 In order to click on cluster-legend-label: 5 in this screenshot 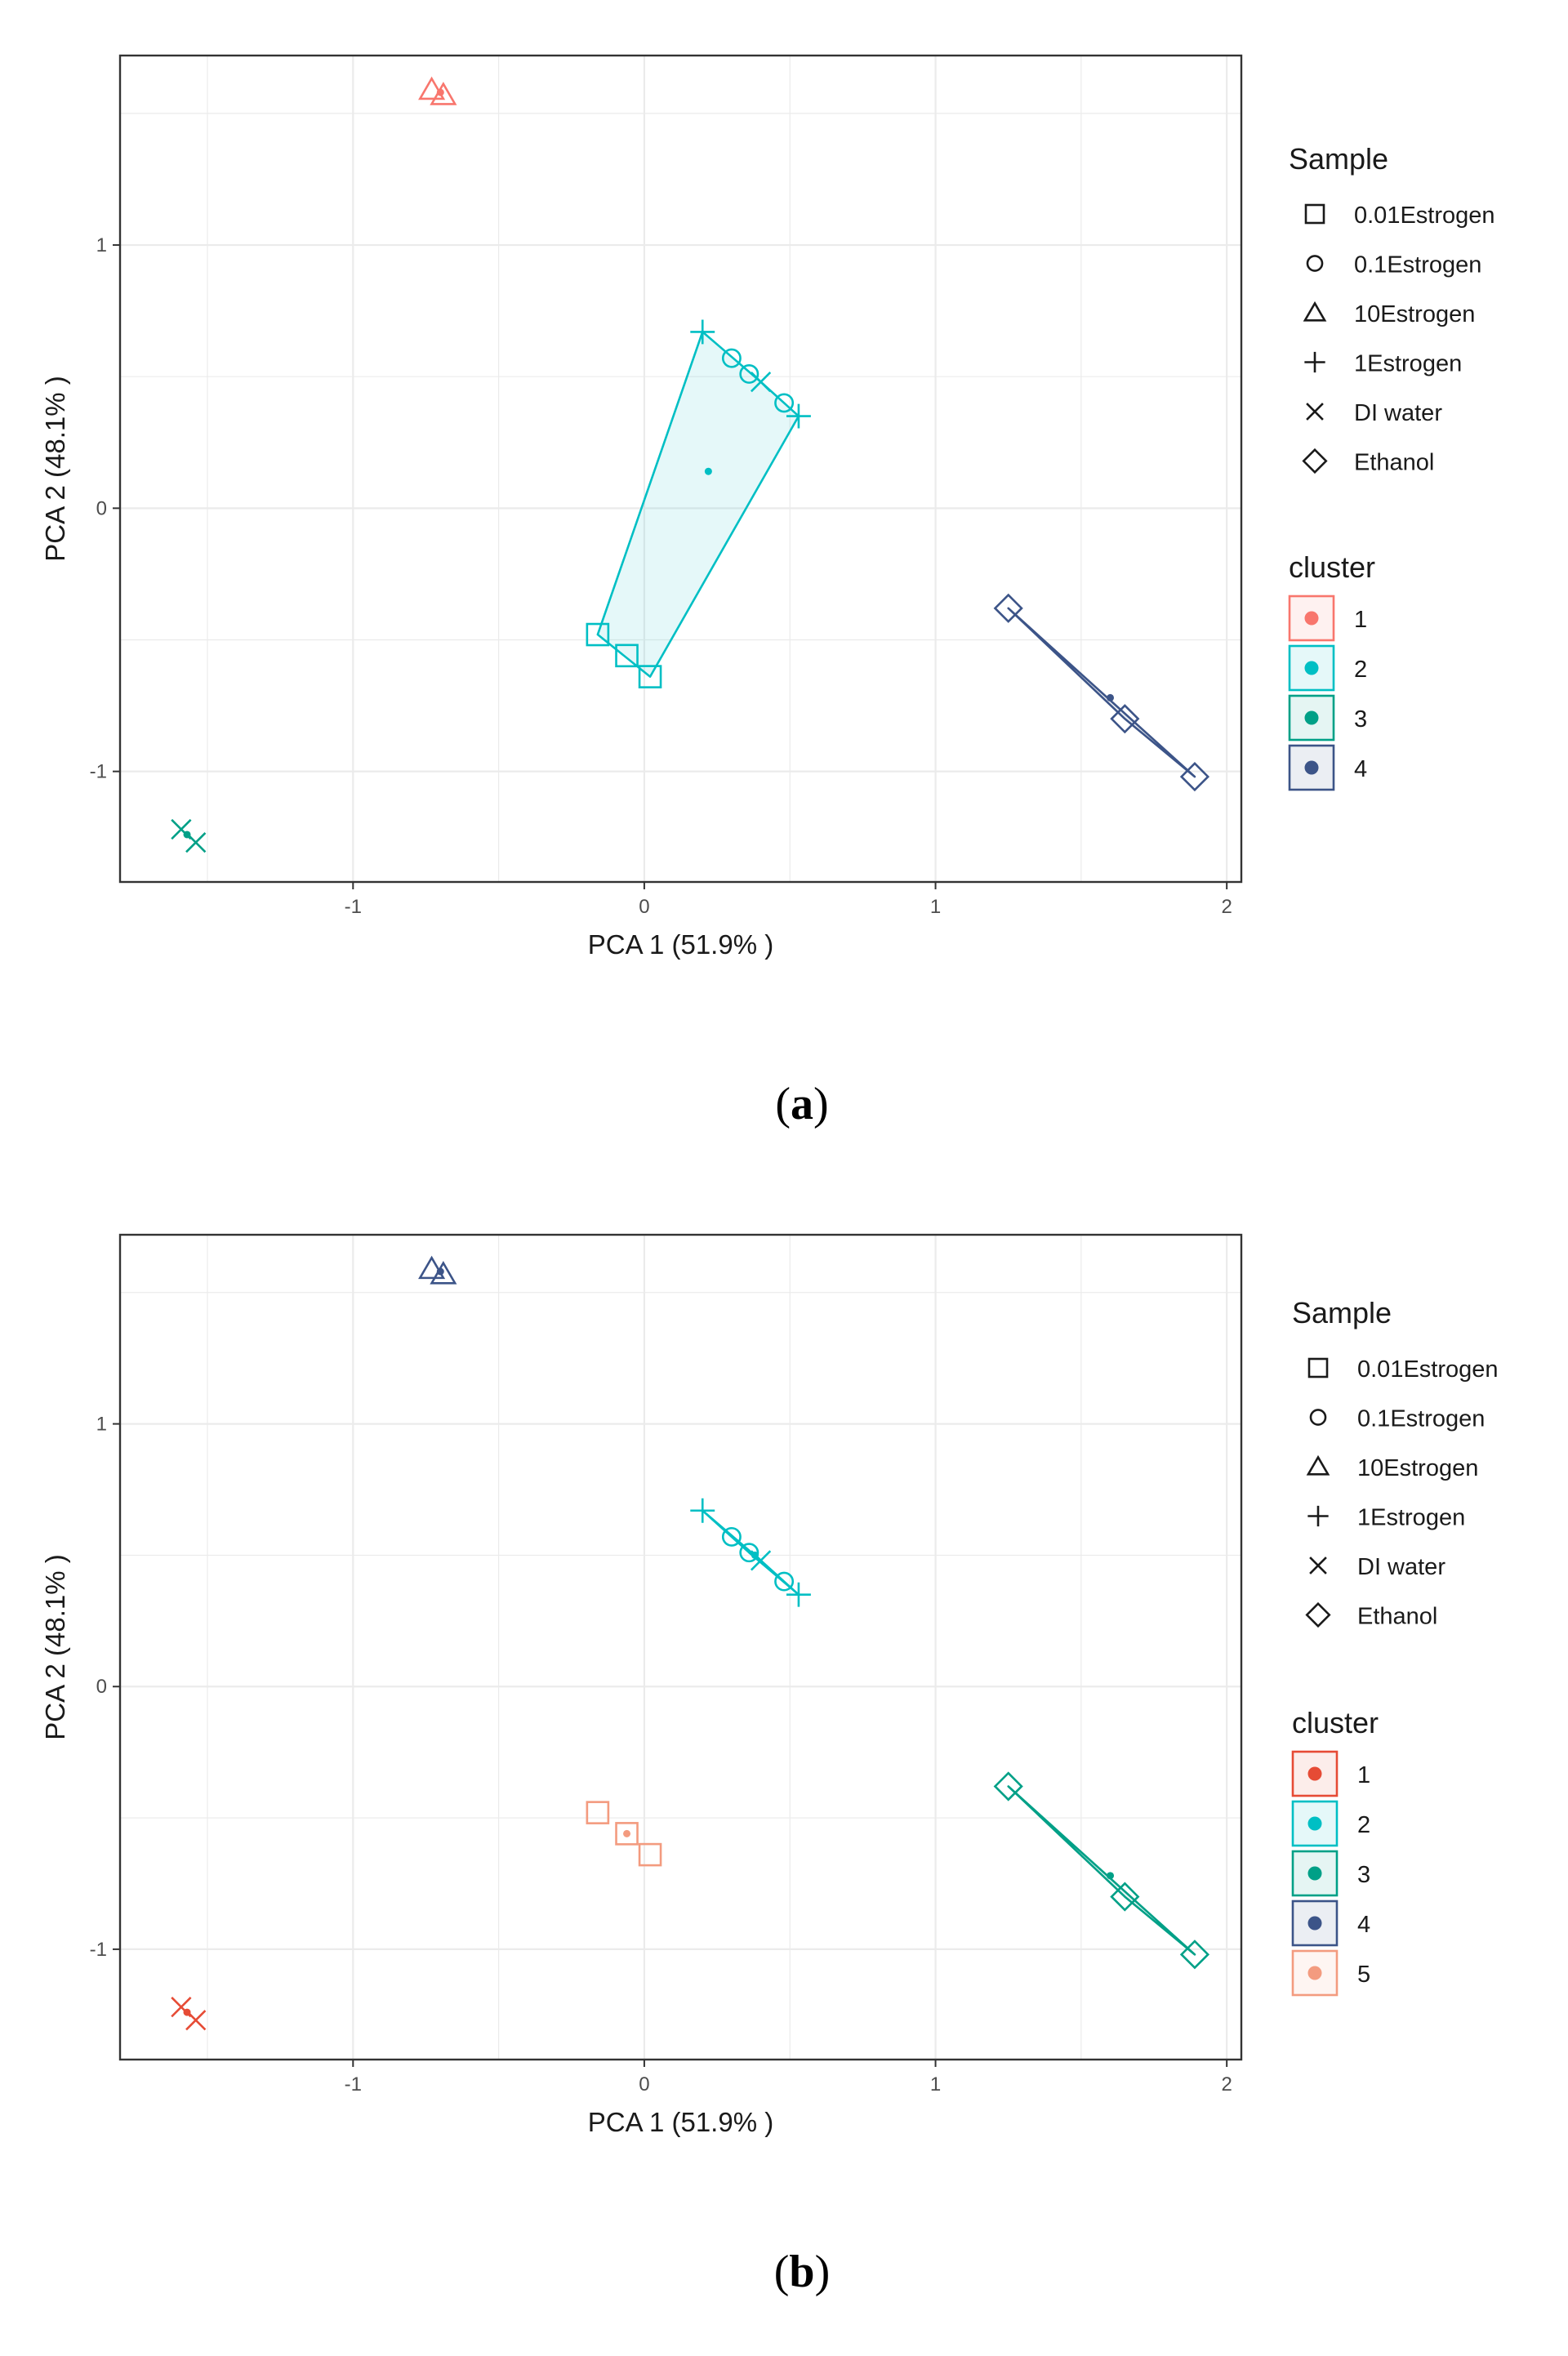, I will do `click(1363, 1975)`.